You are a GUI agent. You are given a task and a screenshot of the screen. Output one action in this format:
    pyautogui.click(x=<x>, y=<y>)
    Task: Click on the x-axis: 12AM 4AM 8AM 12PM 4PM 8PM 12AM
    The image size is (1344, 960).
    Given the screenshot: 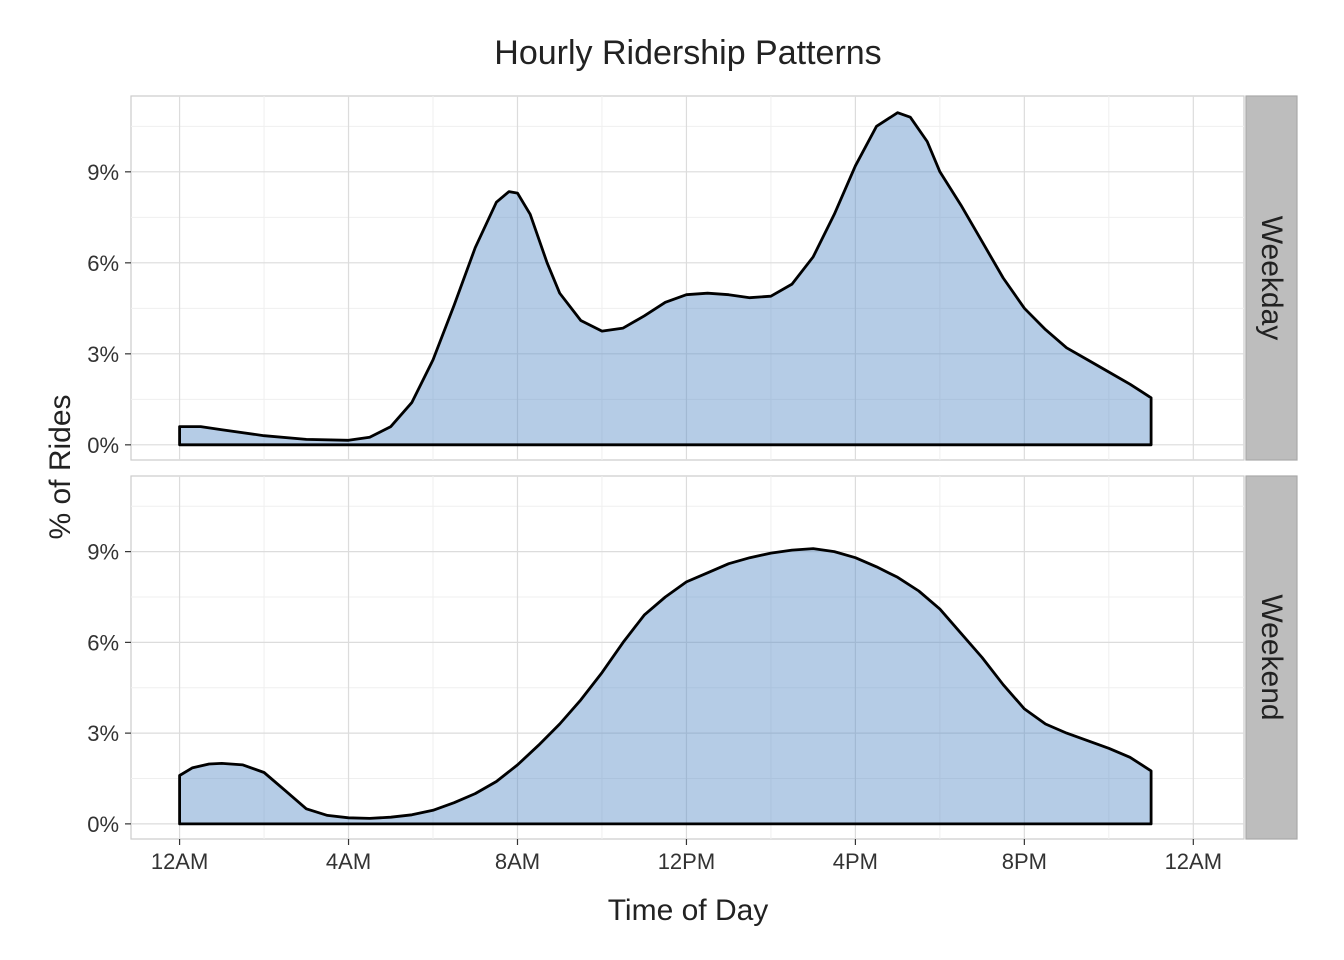 What is the action you would take?
    pyautogui.click(x=686, y=856)
    